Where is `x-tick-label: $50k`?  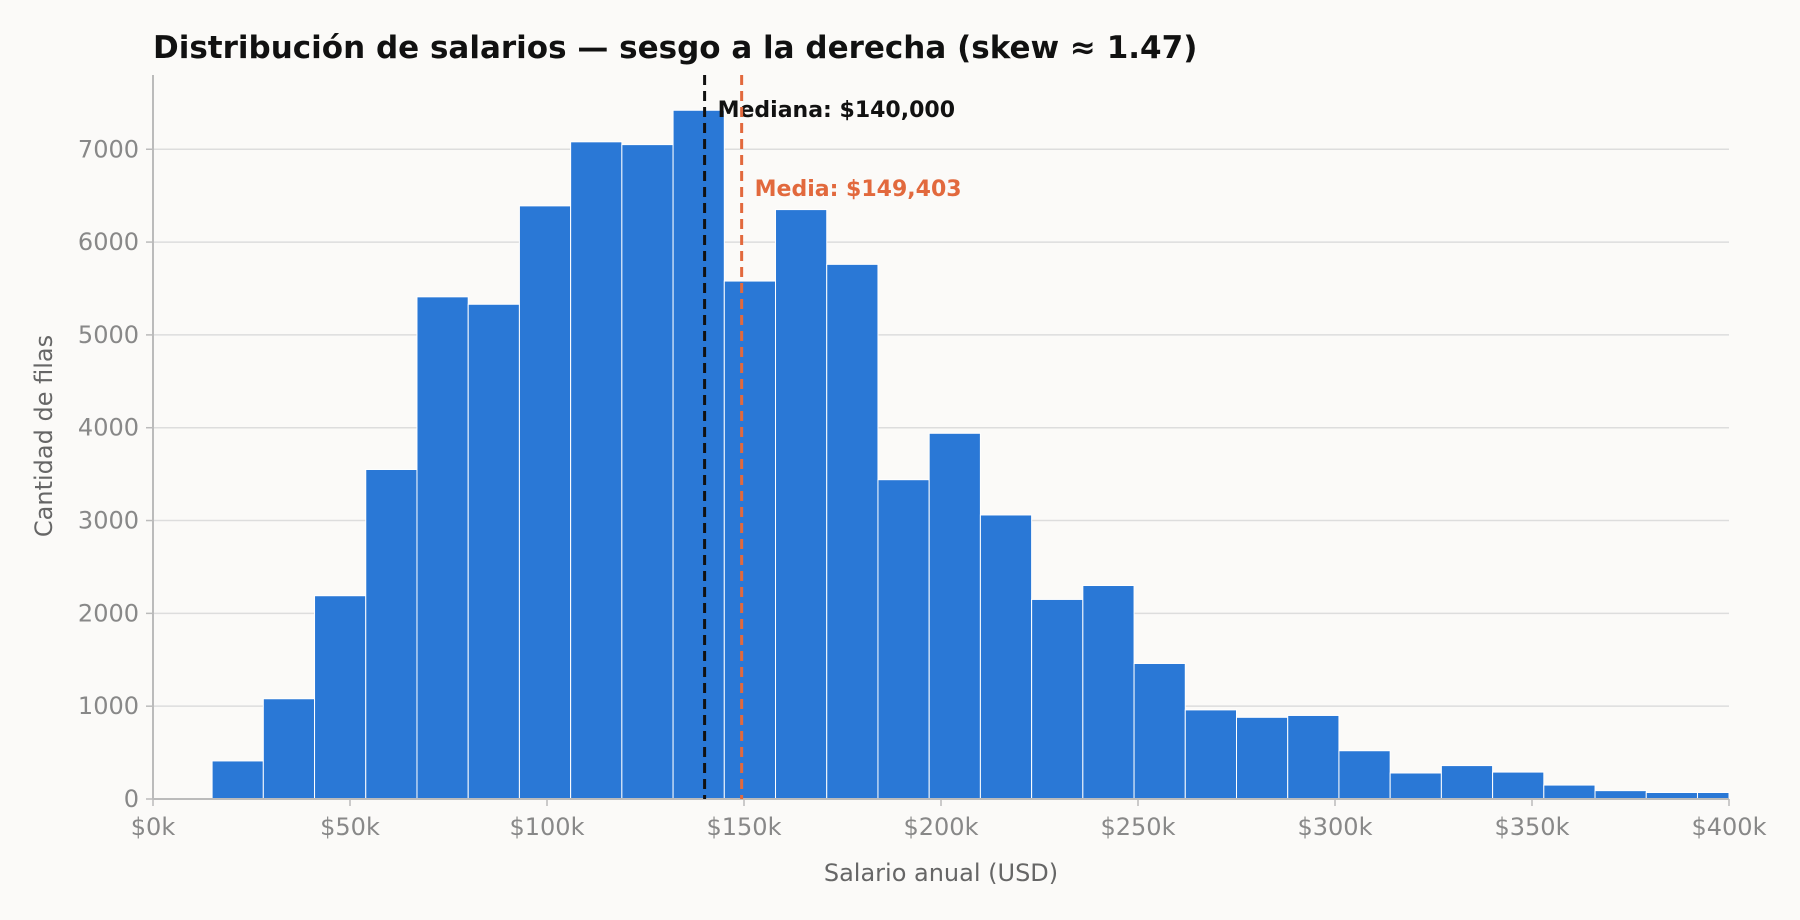 x-tick-label: $50k is located at coordinates (350, 827).